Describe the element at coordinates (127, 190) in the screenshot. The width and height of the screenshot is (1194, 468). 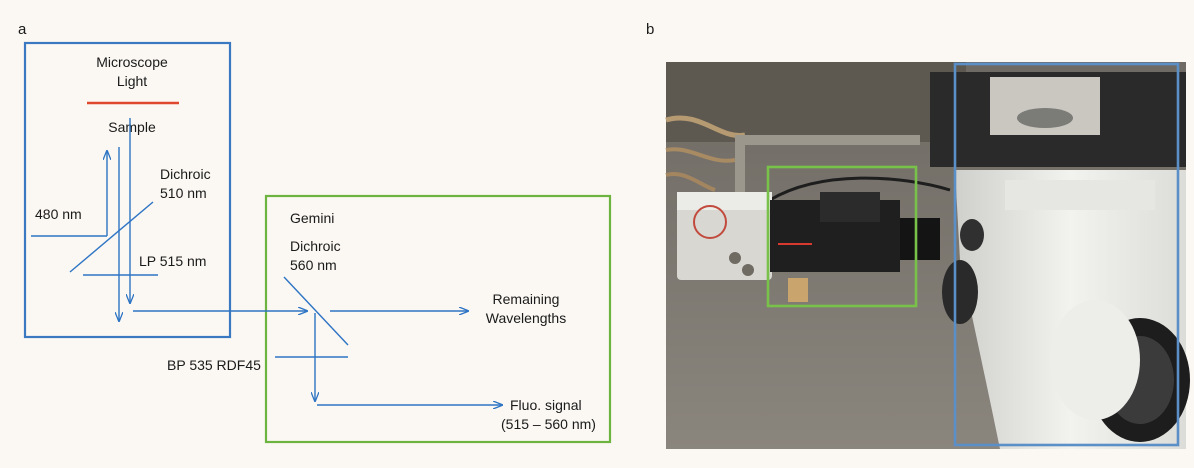
I see `microscope-box` at that location.